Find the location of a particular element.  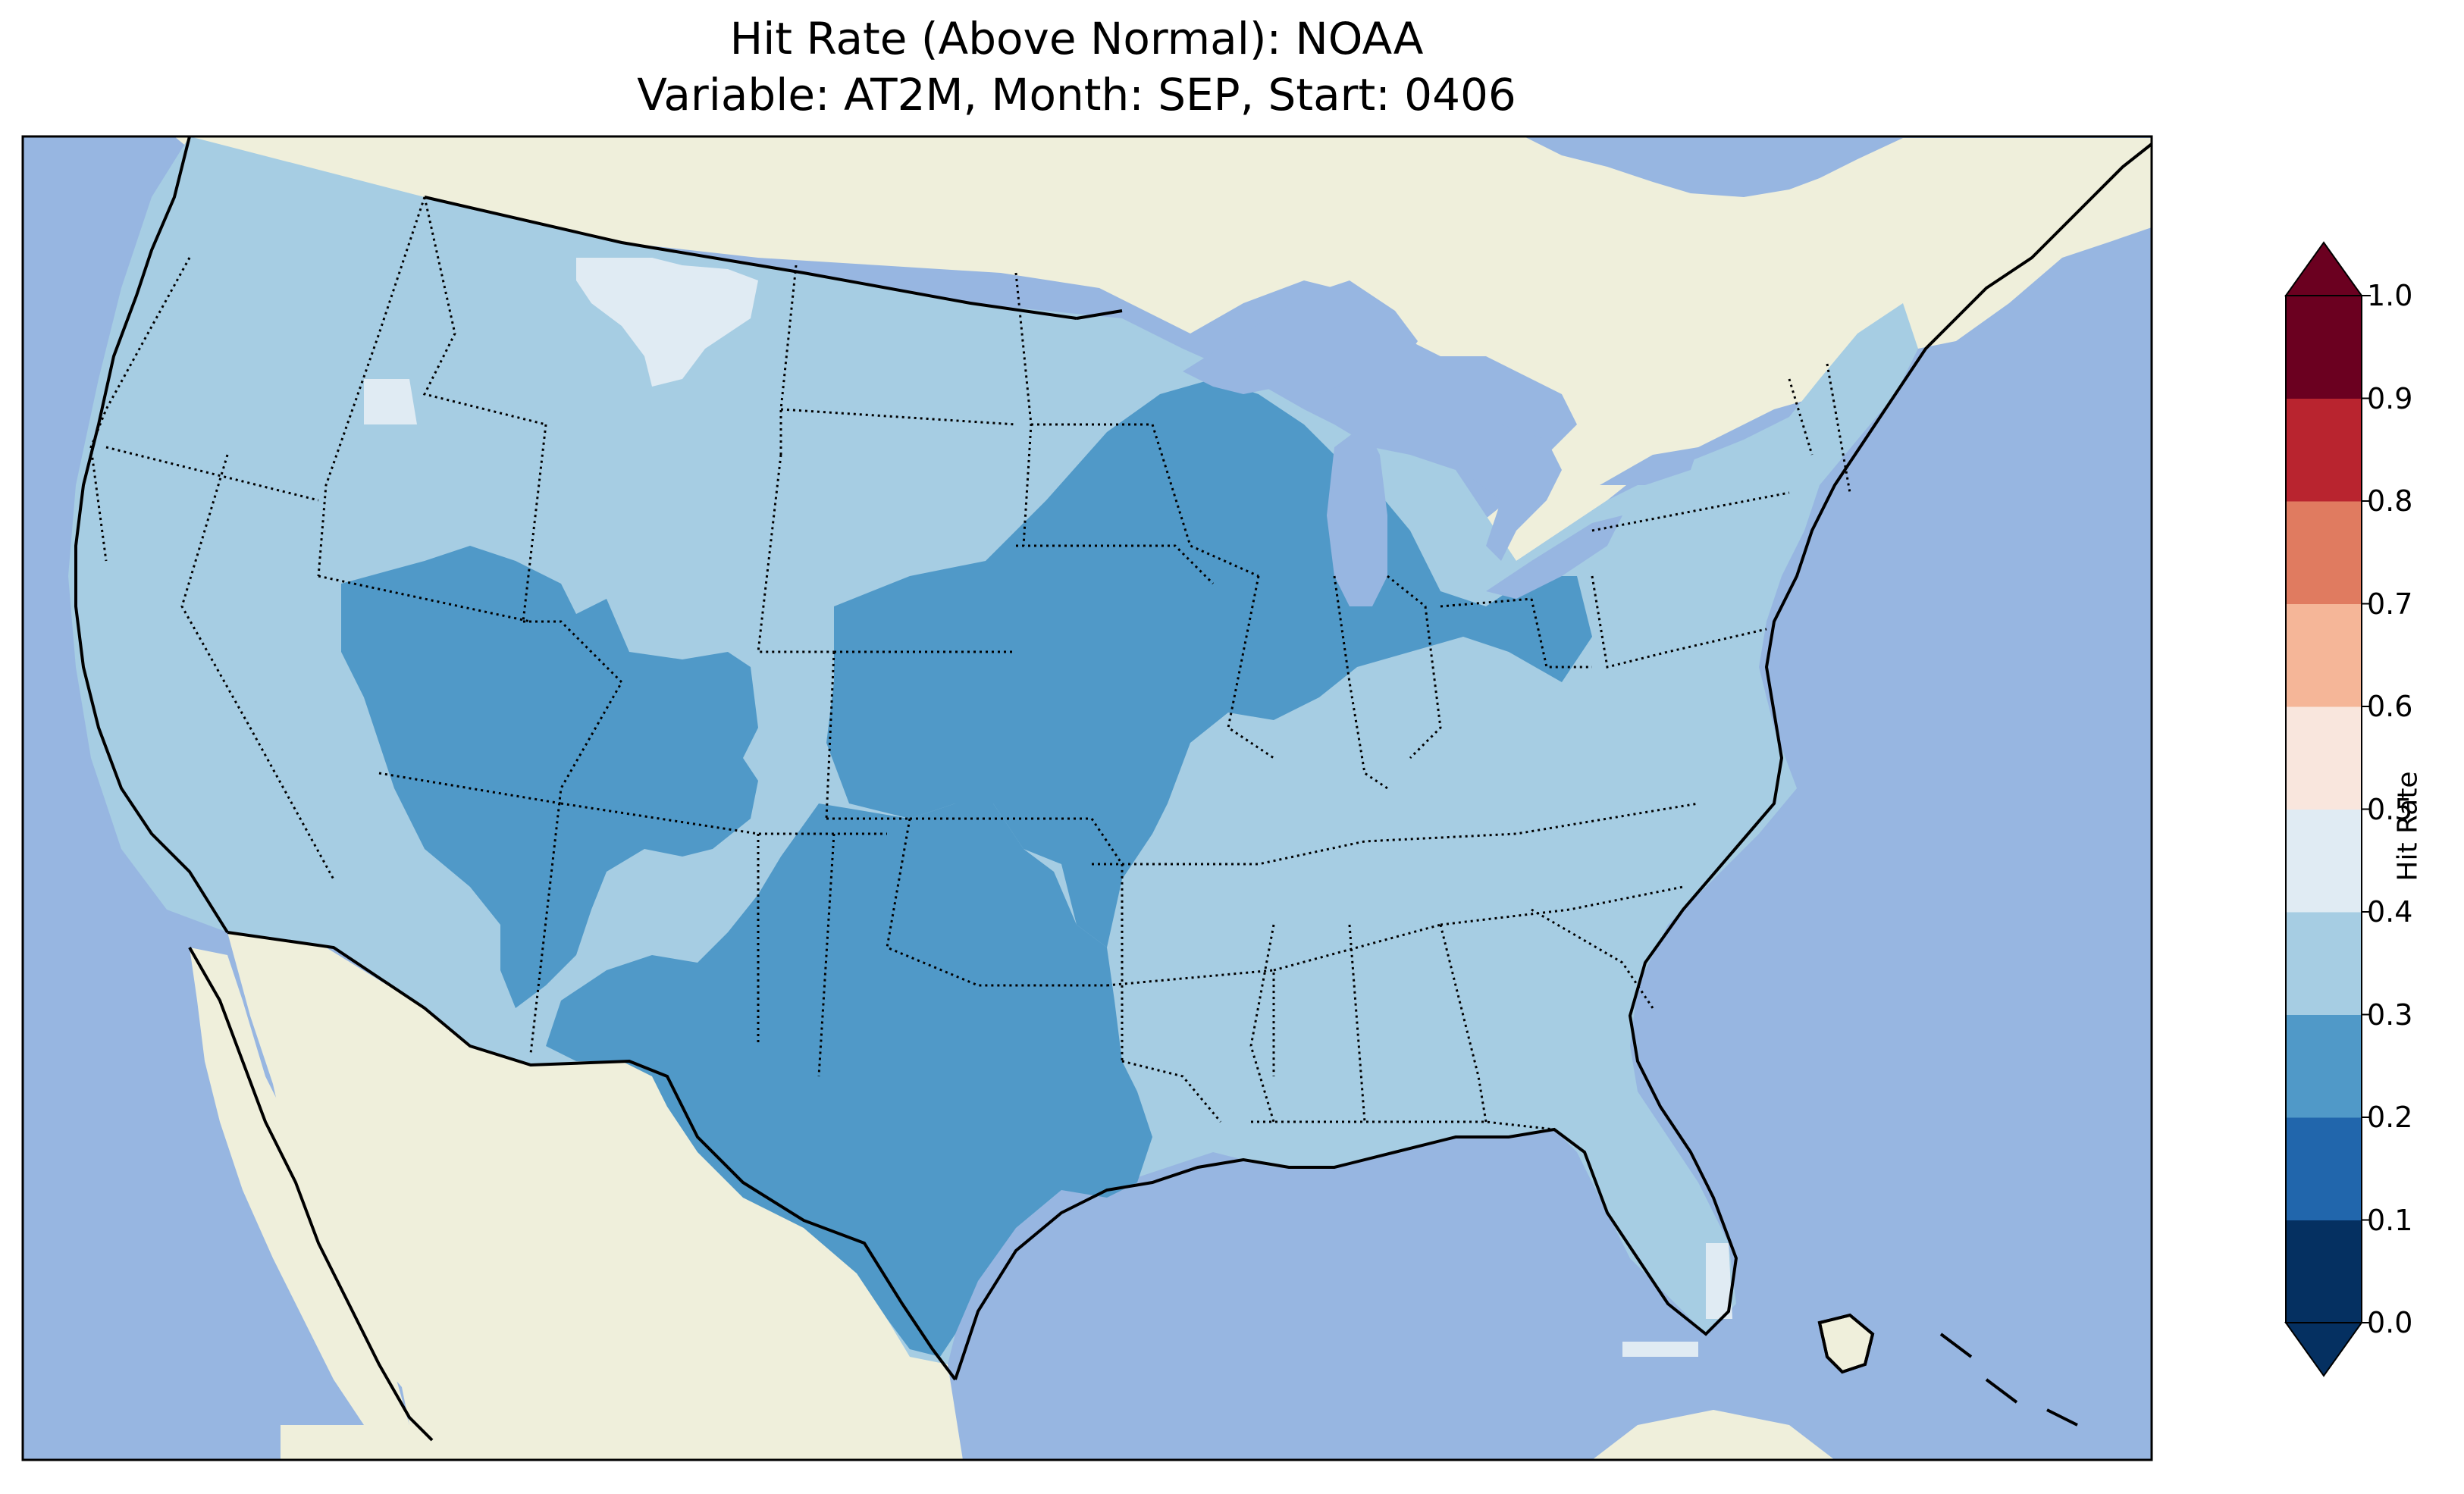

colorbar-tick-label: 0.0 is located at coordinates (2390, 1322).